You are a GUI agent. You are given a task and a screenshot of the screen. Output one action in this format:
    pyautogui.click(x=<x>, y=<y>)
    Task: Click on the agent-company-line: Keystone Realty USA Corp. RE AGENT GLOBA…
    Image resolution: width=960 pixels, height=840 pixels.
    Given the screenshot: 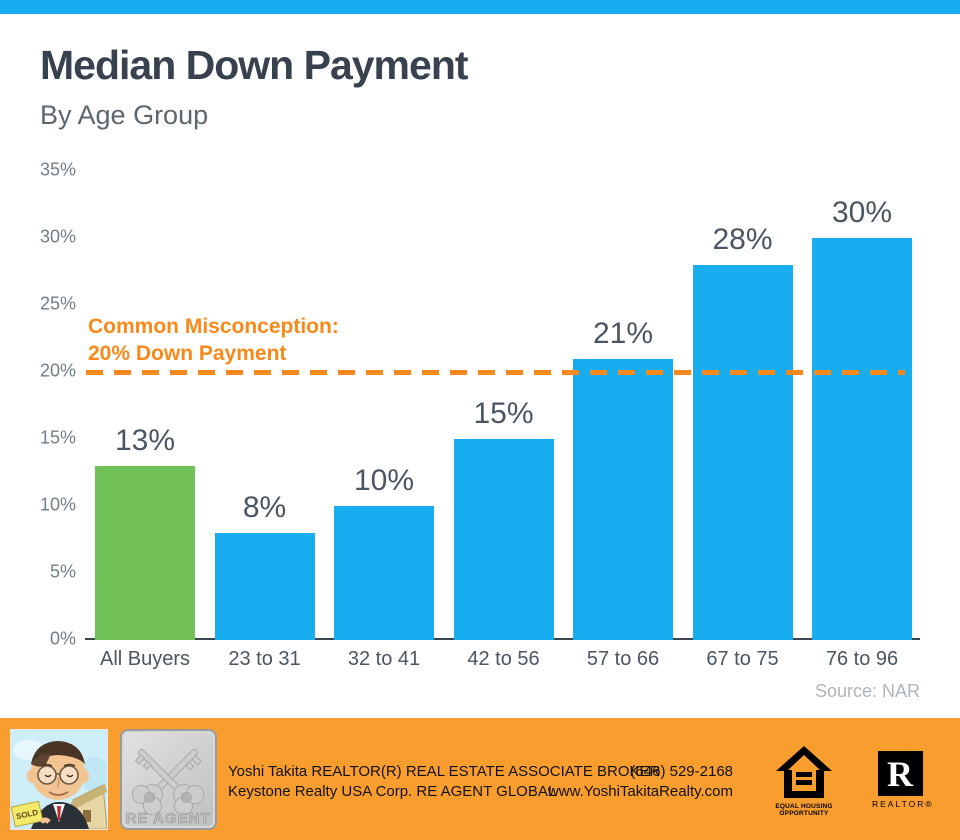 What is the action you would take?
    pyautogui.click(x=392, y=791)
    